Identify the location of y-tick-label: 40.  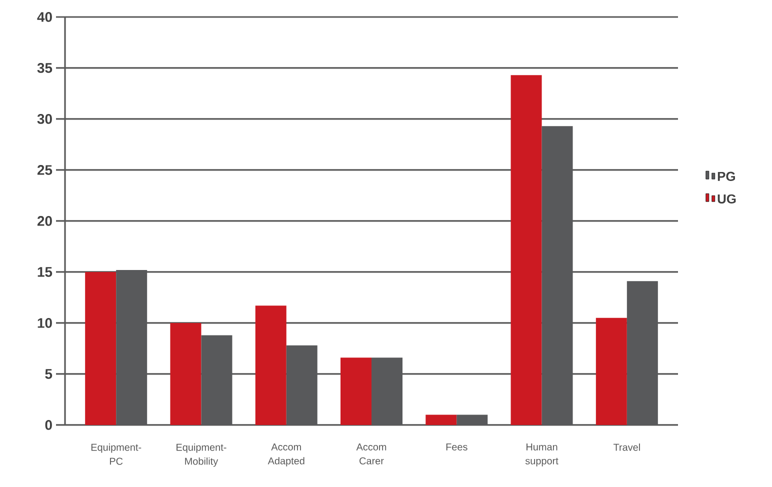
(44, 17).